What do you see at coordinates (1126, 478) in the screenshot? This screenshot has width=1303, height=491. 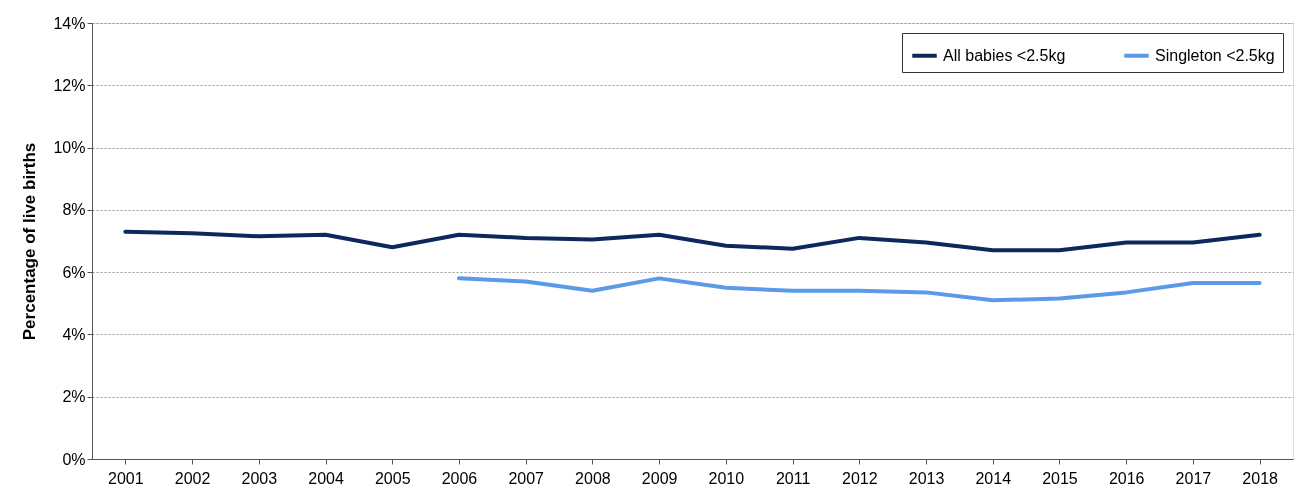 I see `x-tick-label: 2016` at bounding box center [1126, 478].